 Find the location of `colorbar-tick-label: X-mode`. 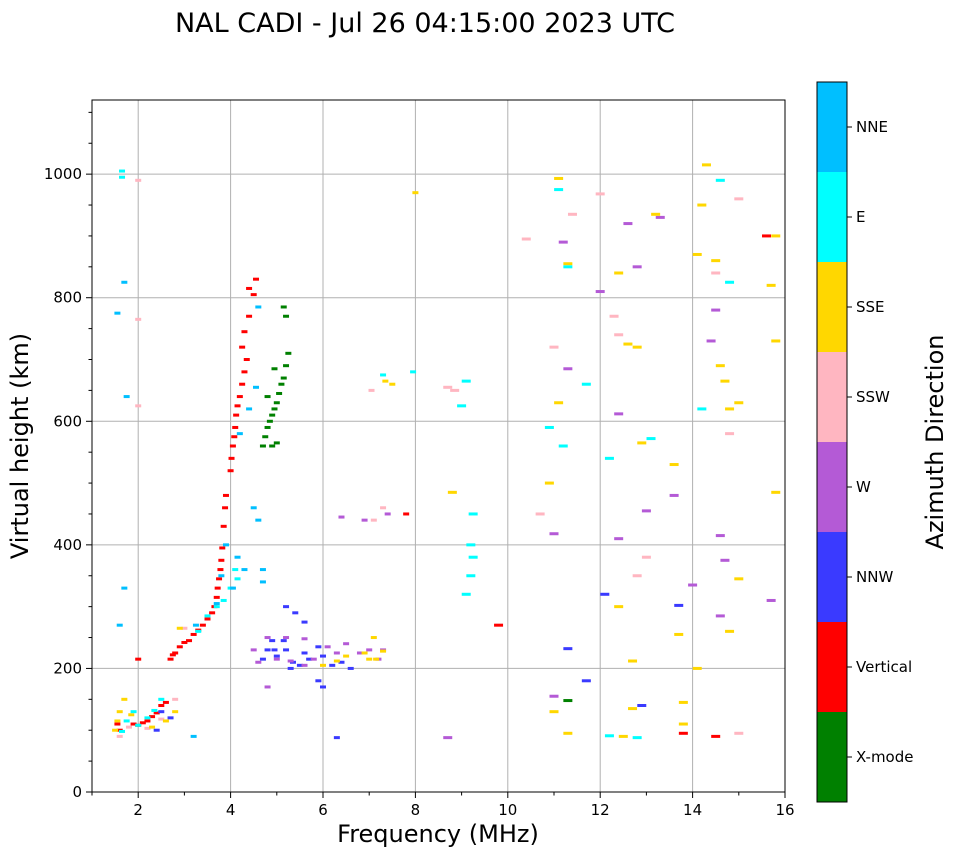

colorbar-tick-label: X-mode is located at coordinates (884, 757).